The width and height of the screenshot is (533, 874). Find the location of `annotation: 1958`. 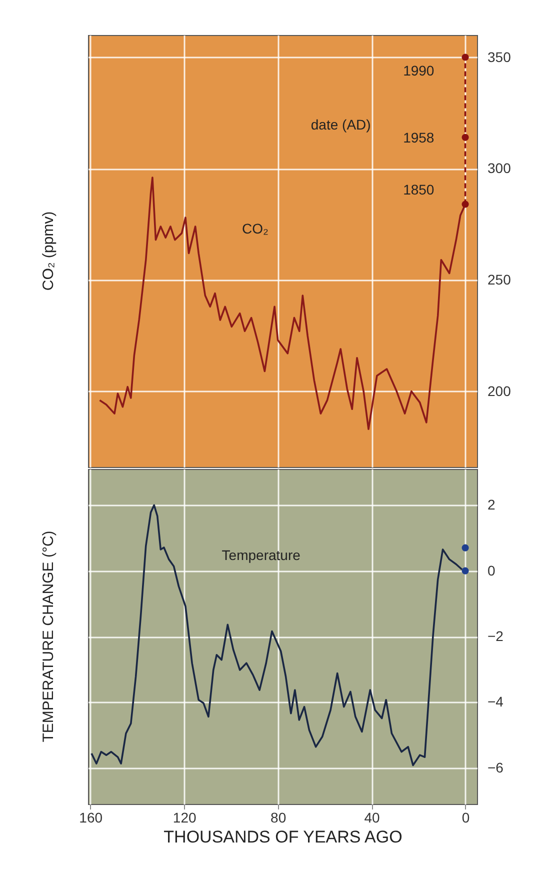

annotation: 1958 is located at coordinates (418, 138).